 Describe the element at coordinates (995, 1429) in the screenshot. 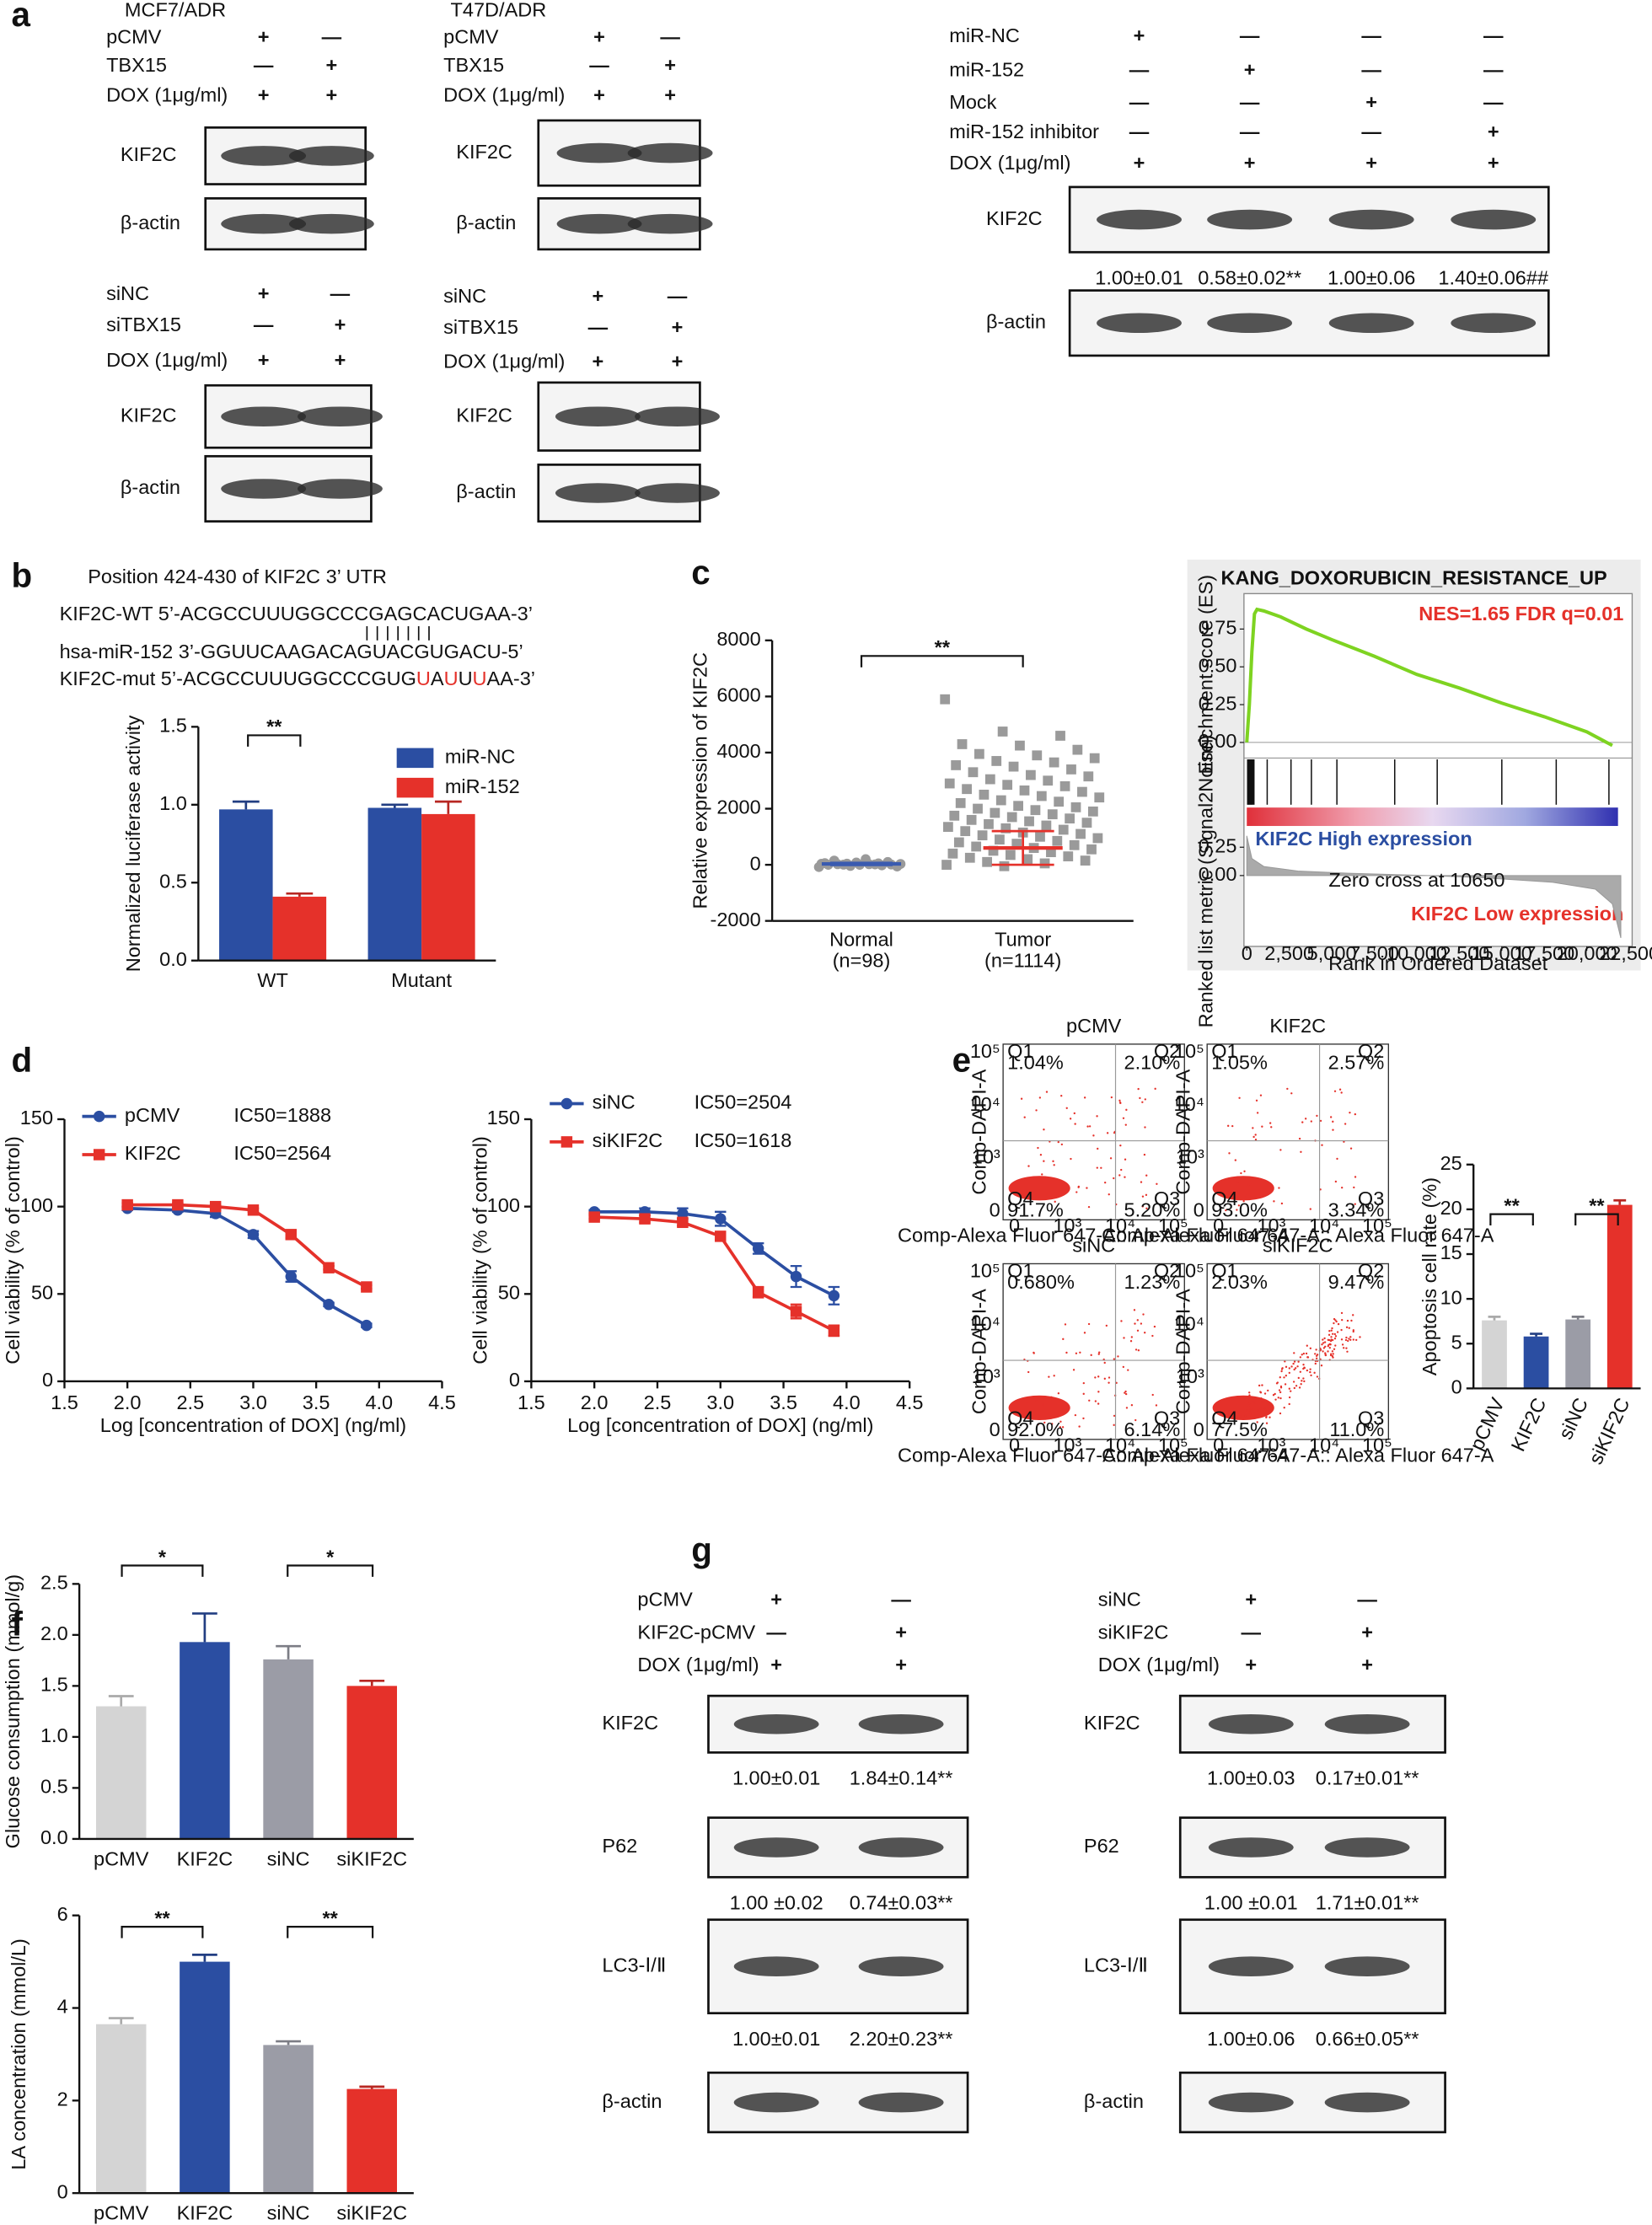

I see `flow-ytick: 0` at that location.